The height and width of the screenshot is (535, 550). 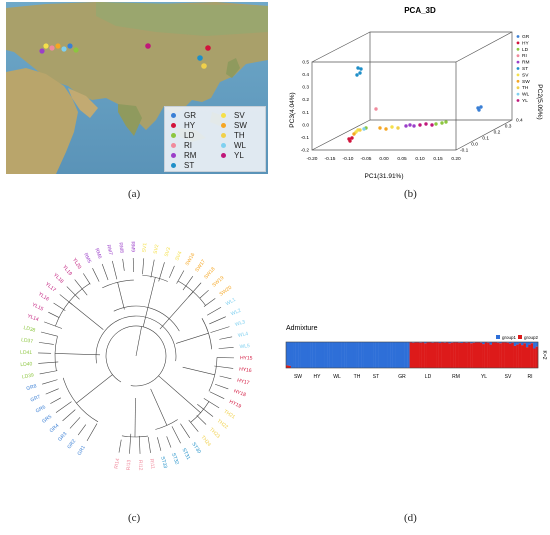 I want to click on pca-x-tick: 0.20, so click(x=456, y=159).